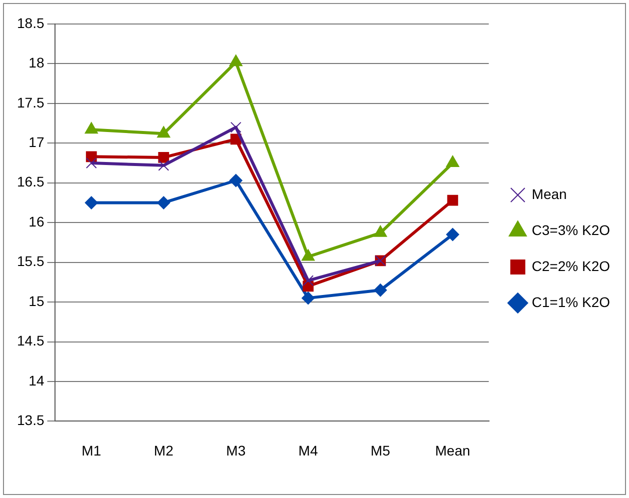  I want to click on x-tick-label: M5, so click(380, 450).